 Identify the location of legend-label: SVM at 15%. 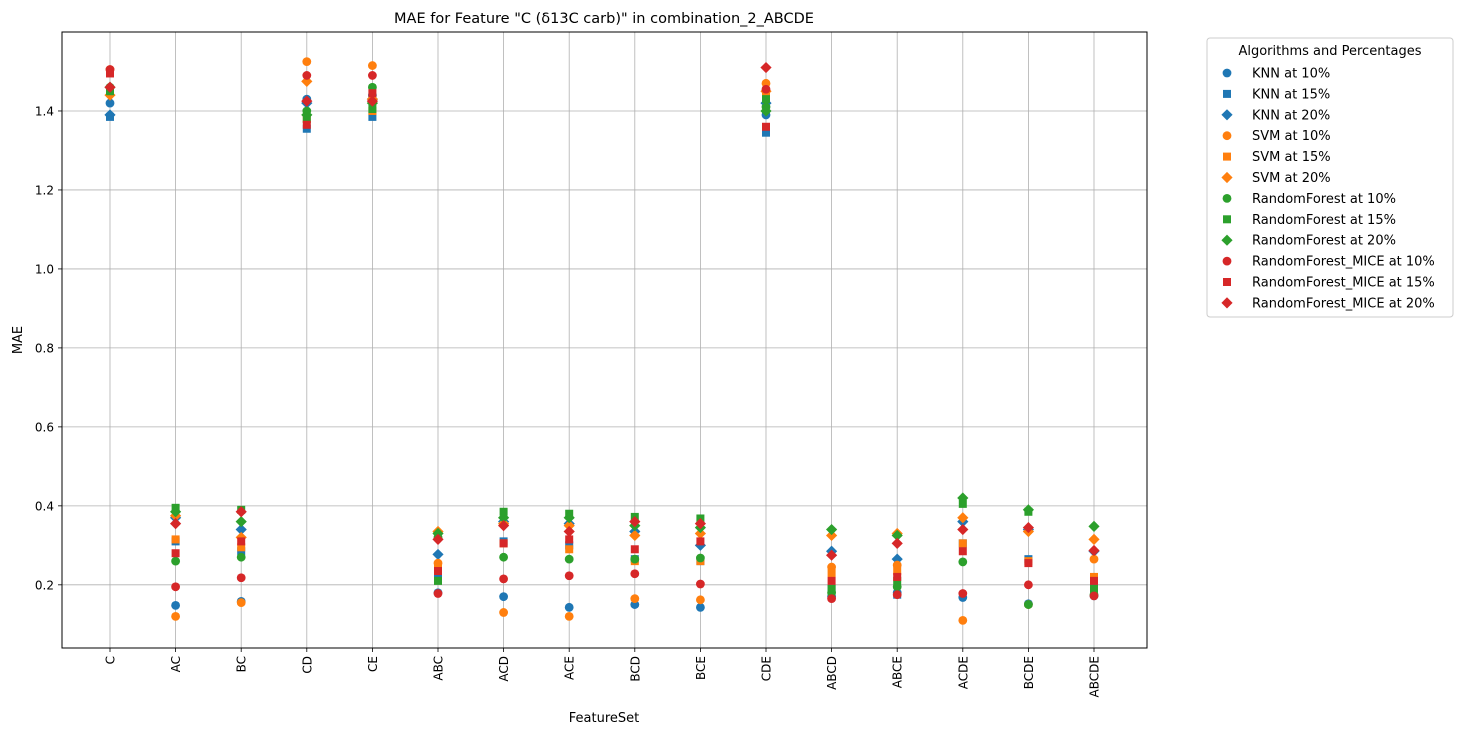
(1291, 157).